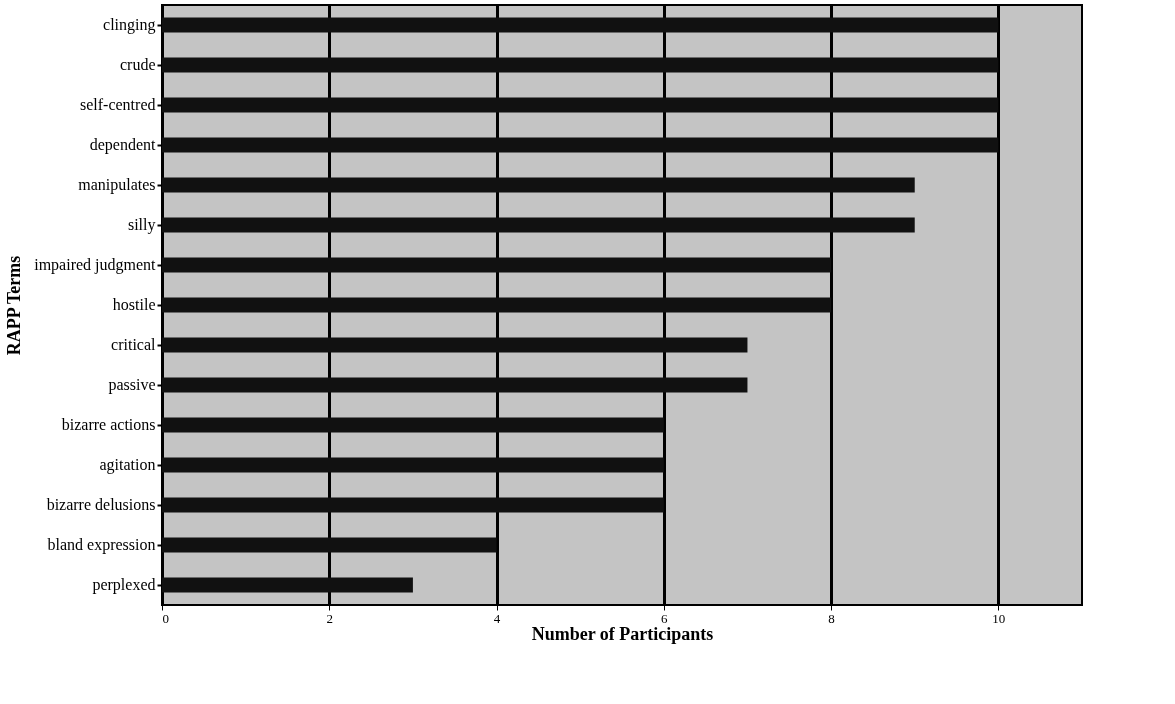  Describe the element at coordinates (497, 618) in the screenshot. I see `x-tick-label: 4` at that location.